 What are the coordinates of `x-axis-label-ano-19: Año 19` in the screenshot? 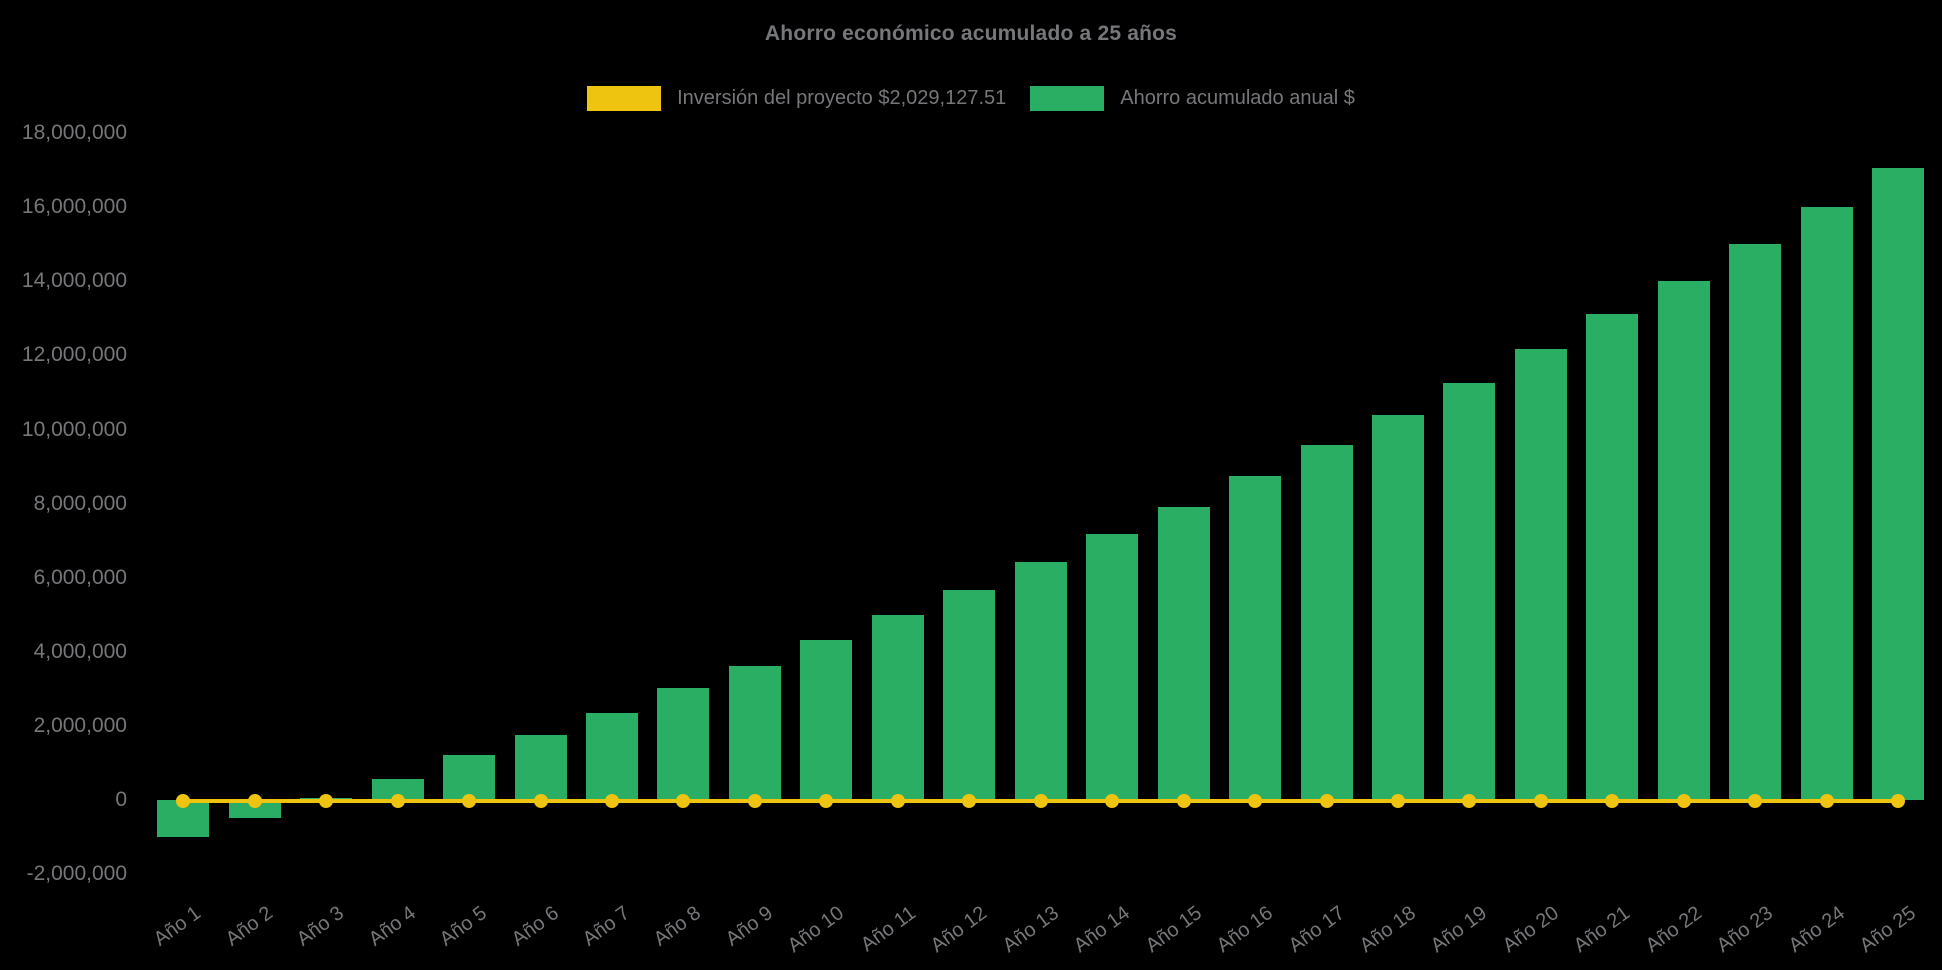 It's located at (1459, 930).